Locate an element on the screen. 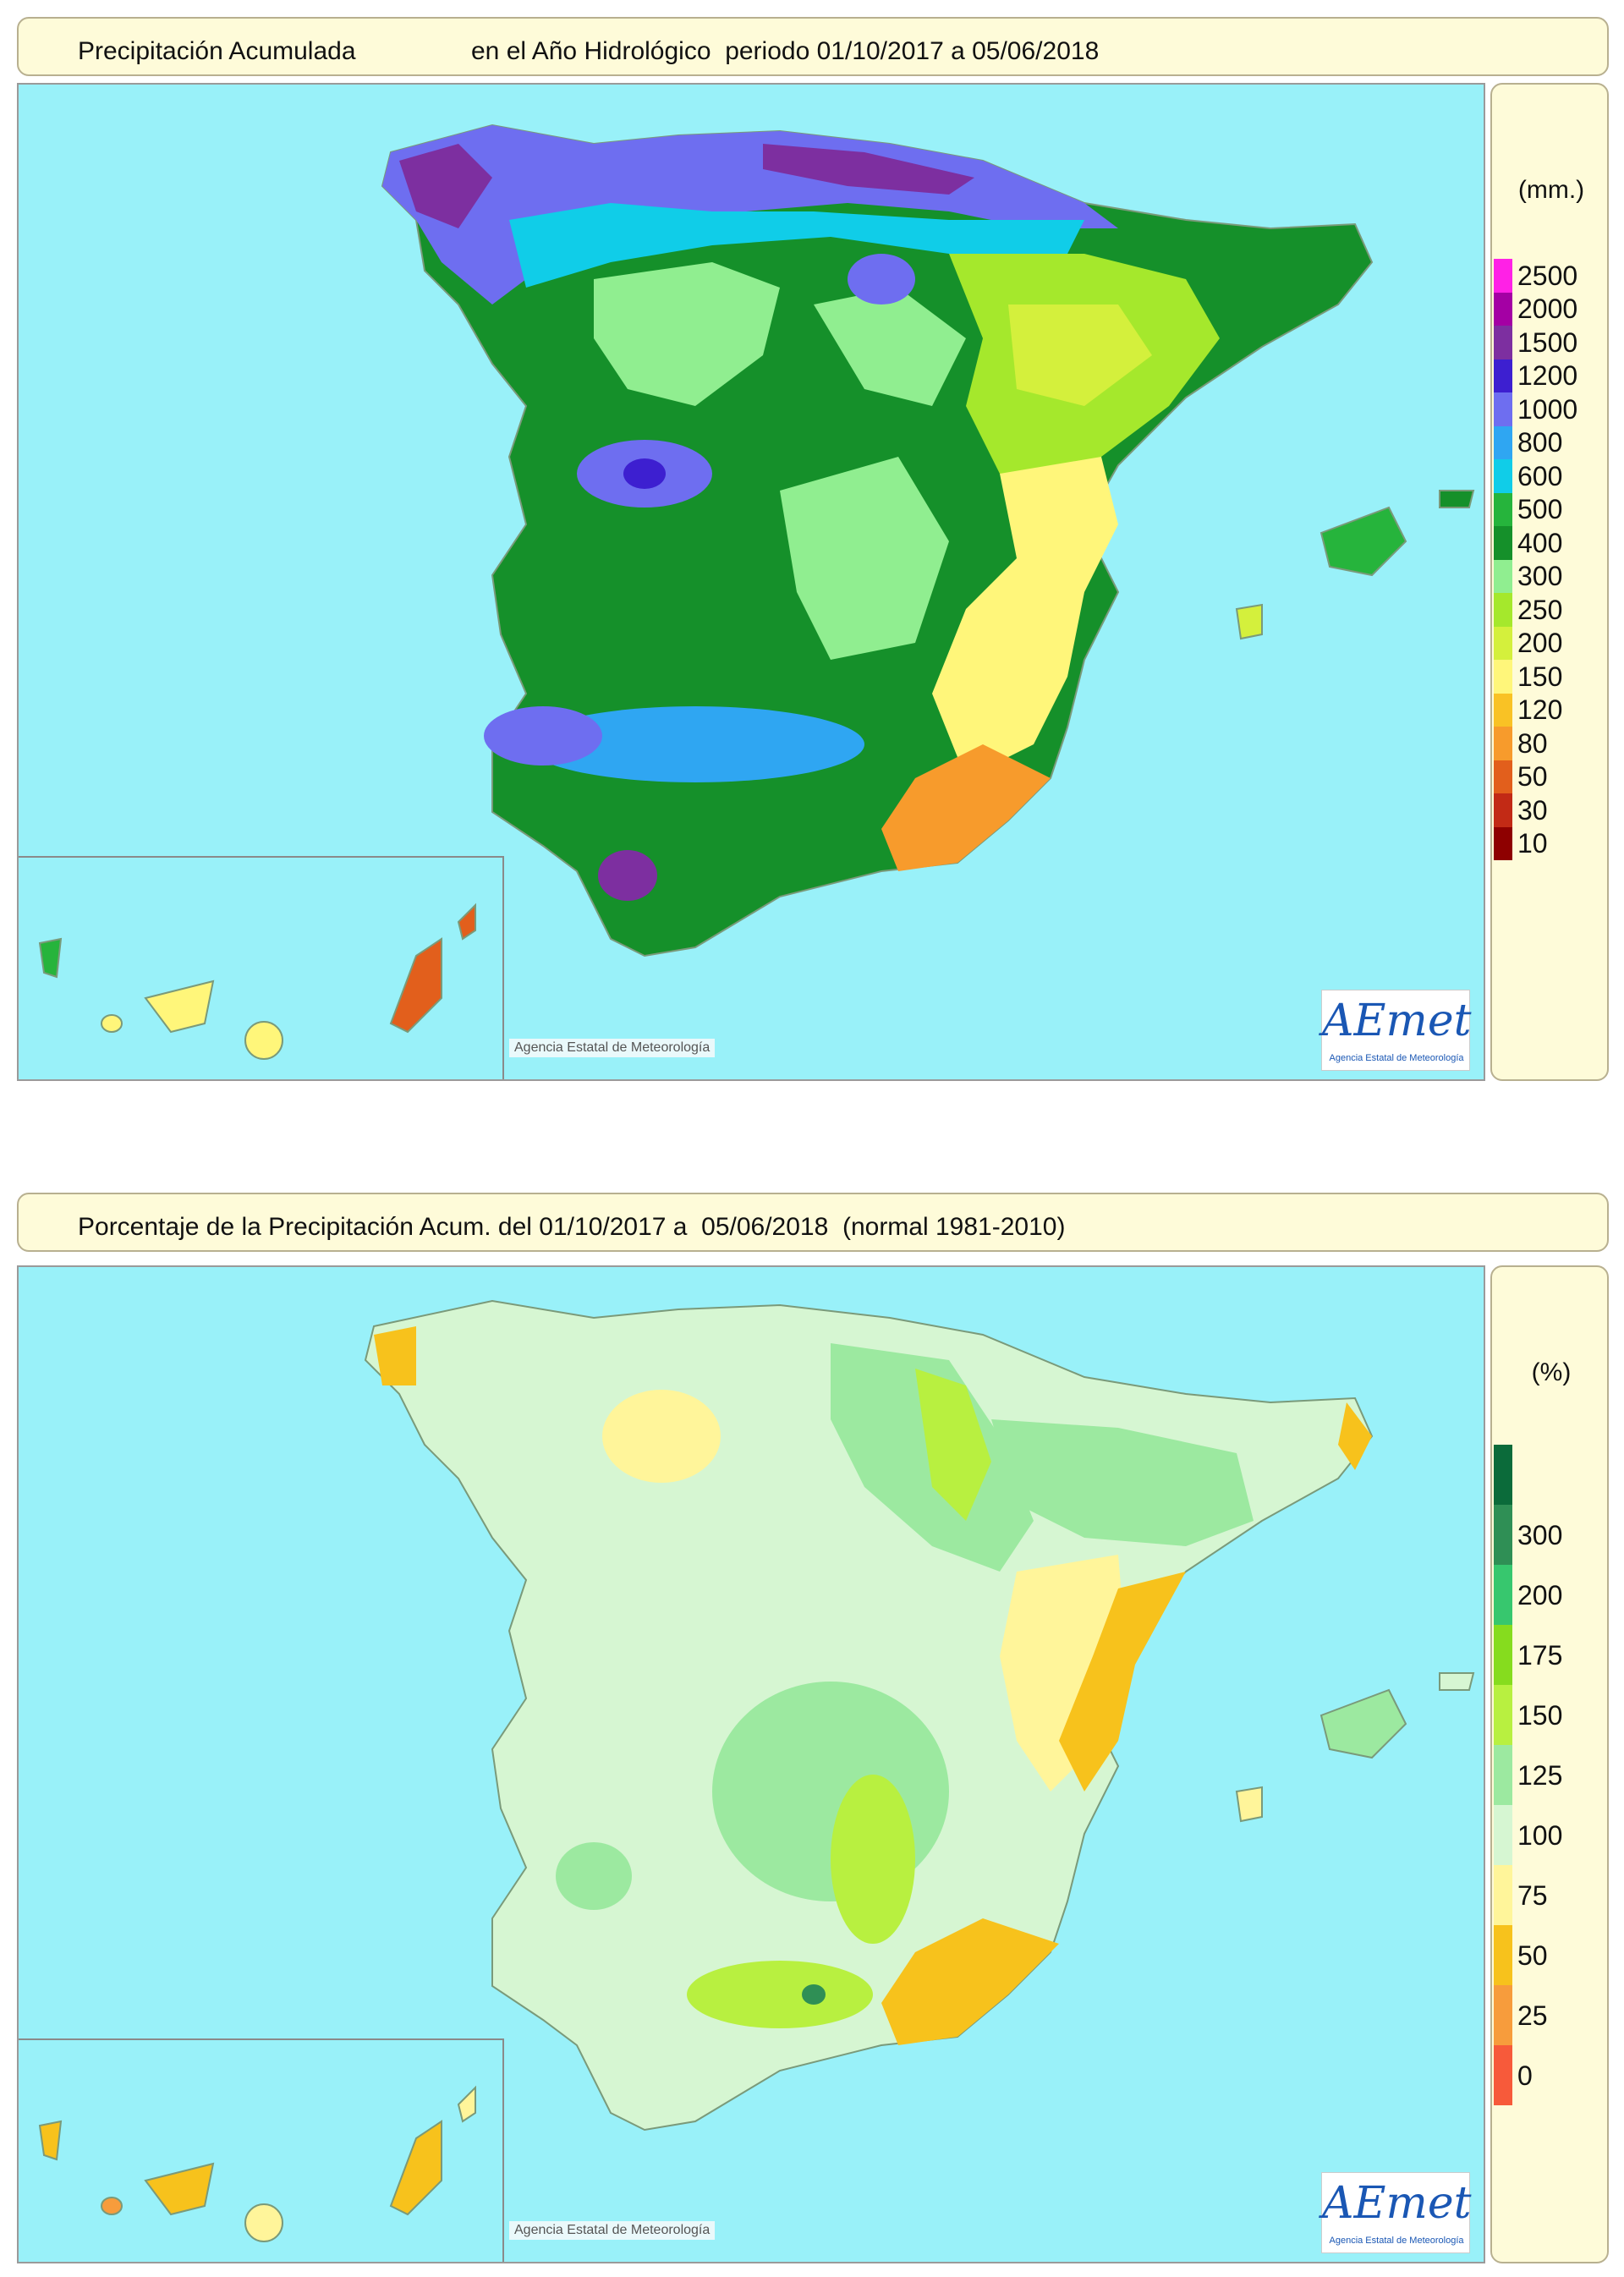  legend-value: 75 is located at coordinates (1533, 1895).